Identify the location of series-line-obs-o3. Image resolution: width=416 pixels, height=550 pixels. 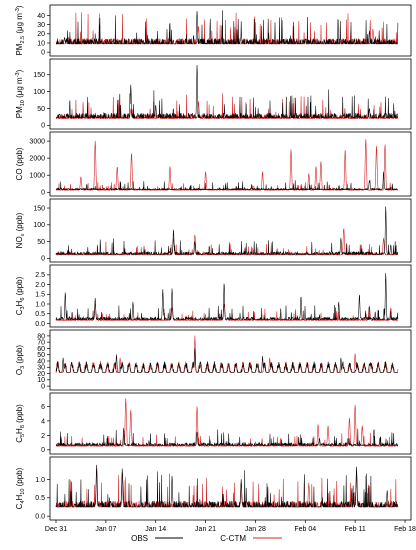
(226, 360).